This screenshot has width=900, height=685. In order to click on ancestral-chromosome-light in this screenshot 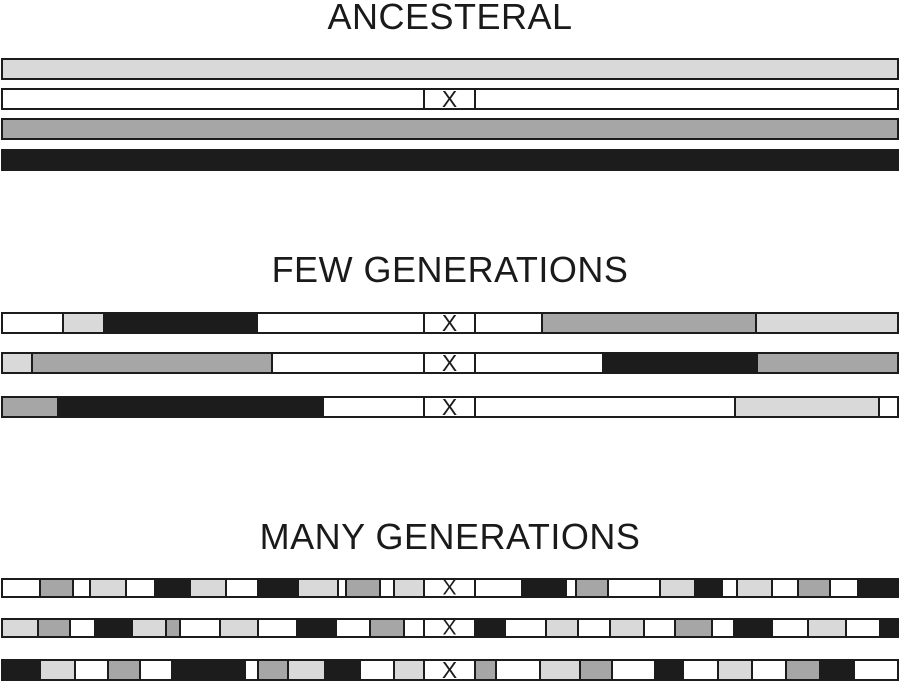, I will do `click(450, 69)`.